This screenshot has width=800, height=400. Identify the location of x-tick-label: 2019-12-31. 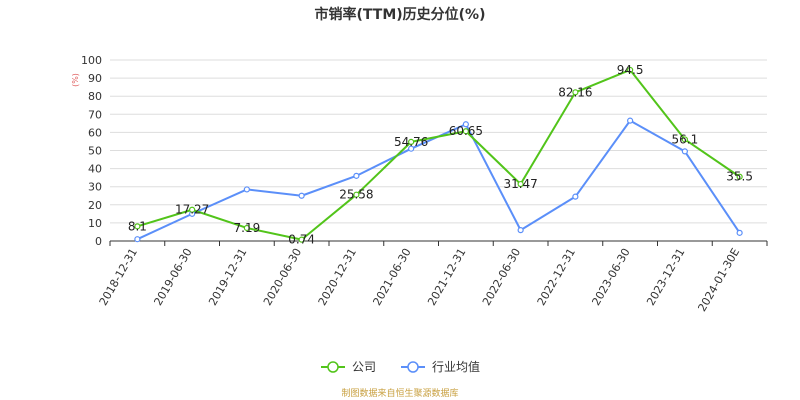
(227, 277).